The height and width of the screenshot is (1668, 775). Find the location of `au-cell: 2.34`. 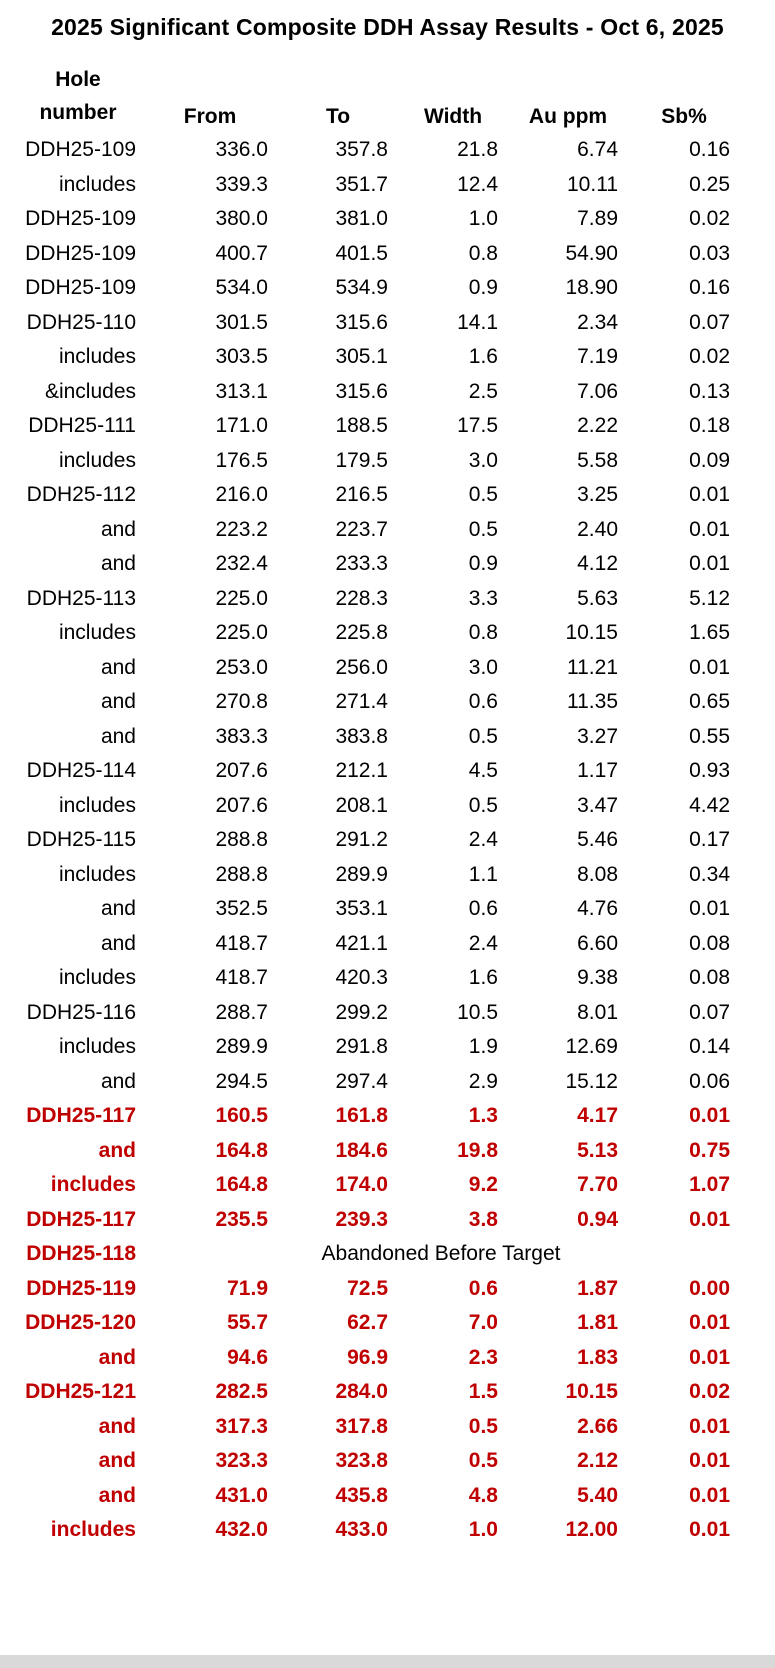

au-cell: 2.34 is located at coordinates (597, 322).